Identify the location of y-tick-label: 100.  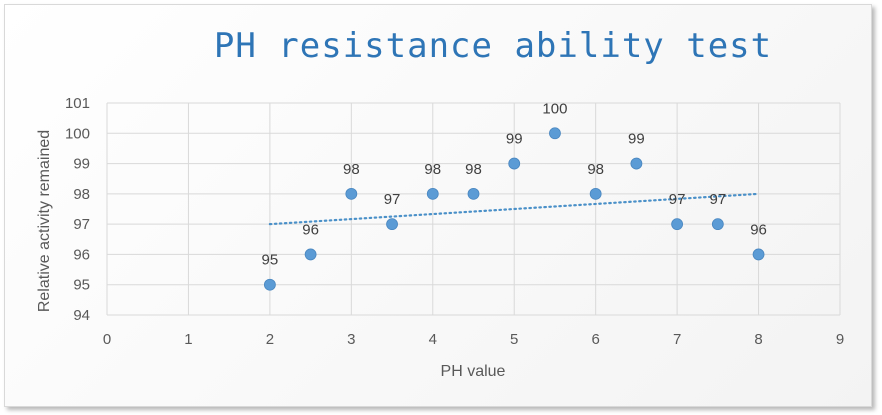
(77, 133).